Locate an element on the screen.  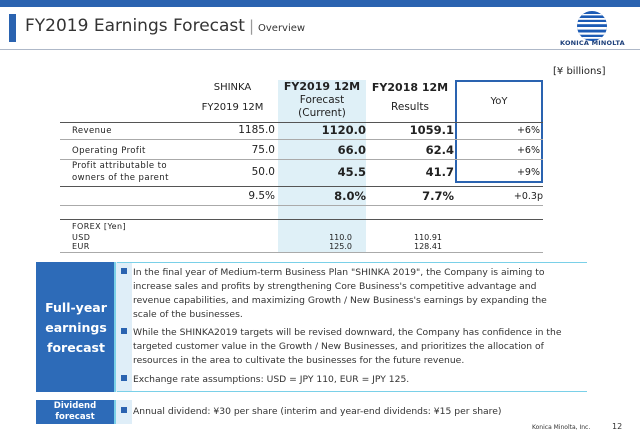
forecast-panel-title-l2: earnings is located at coordinates (76, 327).